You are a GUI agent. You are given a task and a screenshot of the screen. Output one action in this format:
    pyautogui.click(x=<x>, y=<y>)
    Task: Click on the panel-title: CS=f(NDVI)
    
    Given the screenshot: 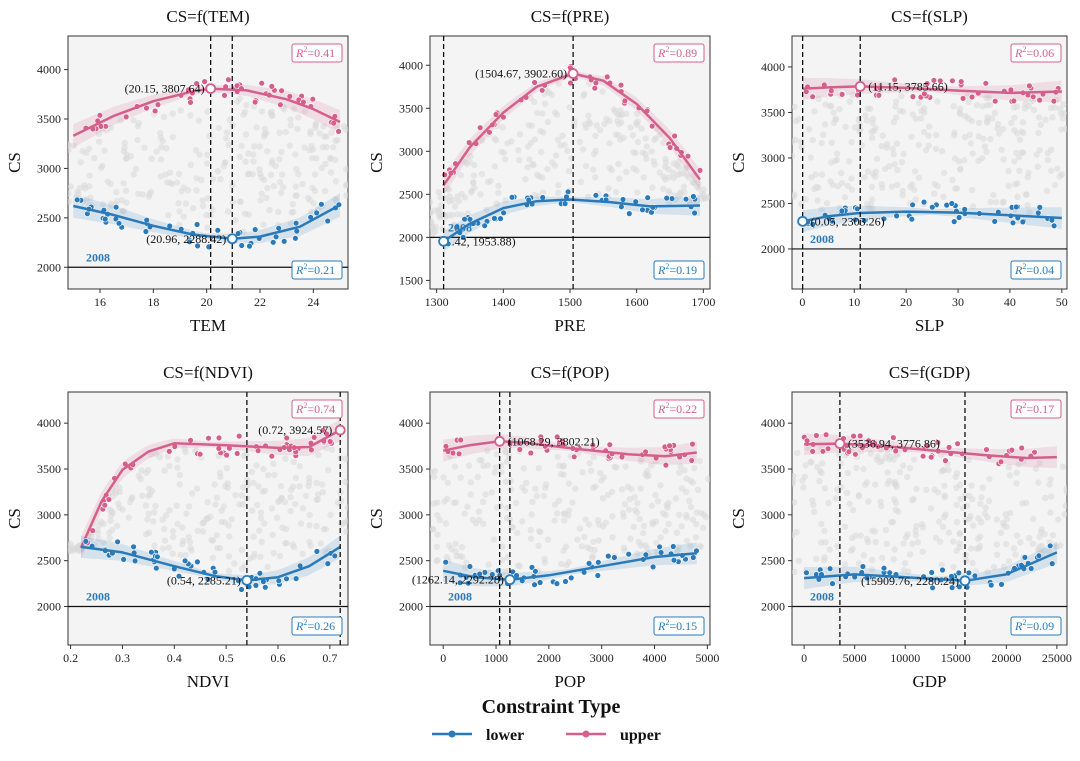 What is the action you would take?
    pyautogui.click(x=208, y=372)
    